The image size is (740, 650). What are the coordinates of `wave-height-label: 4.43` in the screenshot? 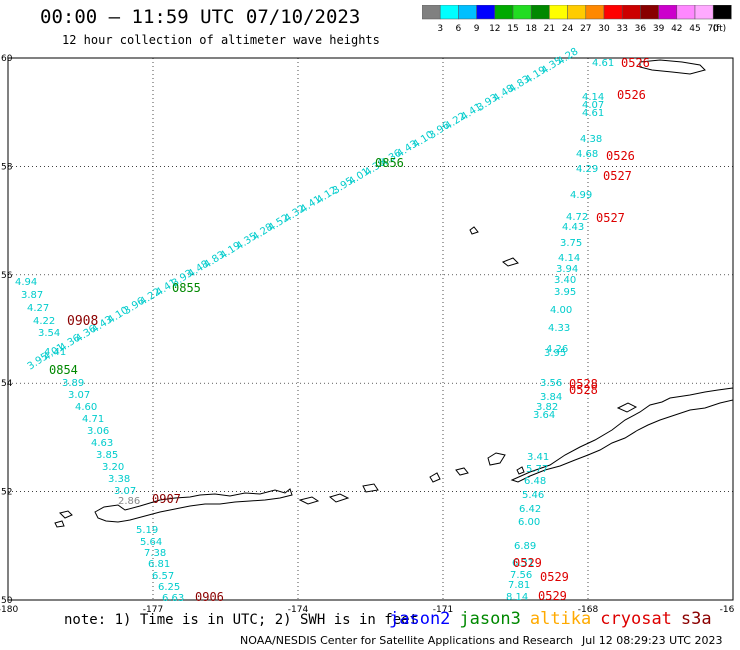 It's located at (573, 227).